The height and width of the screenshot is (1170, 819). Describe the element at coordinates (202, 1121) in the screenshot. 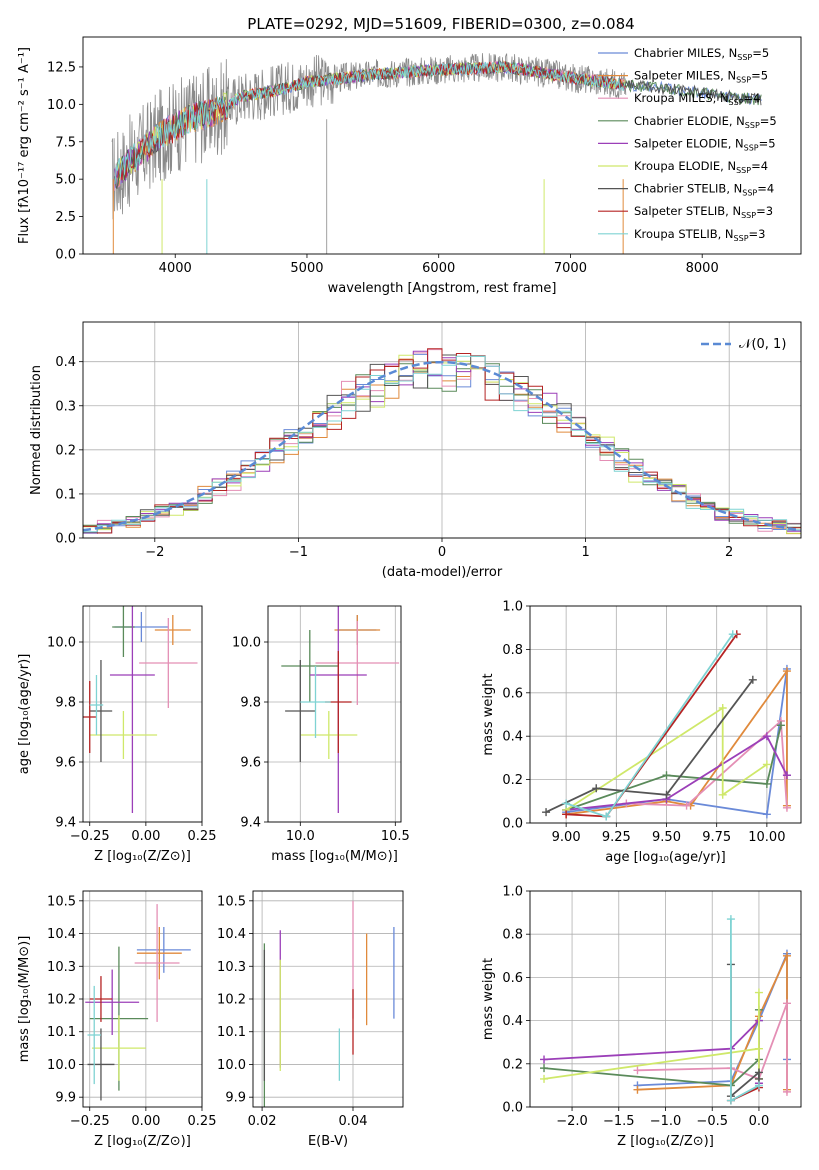

I see `mass-Z-xtick-label: 0.25` at that location.